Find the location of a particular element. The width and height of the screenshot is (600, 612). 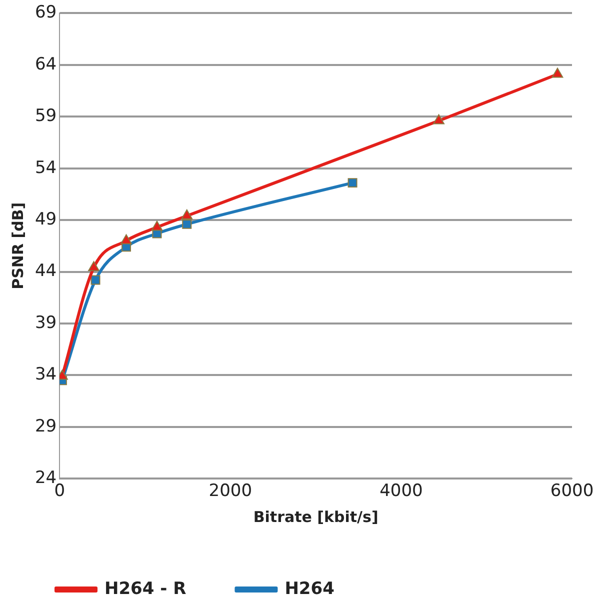

x-tick-label: 2000 is located at coordinates (230, 491).